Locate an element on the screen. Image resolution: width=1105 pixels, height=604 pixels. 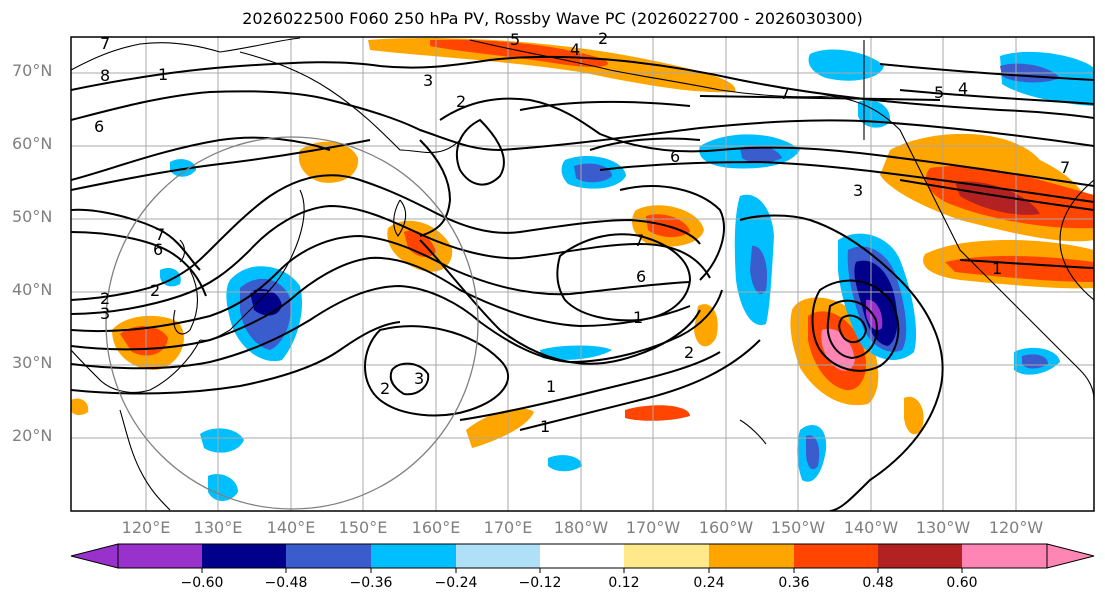
colorbar-tick-label: −0.24 is located at coordinates (456, 583).